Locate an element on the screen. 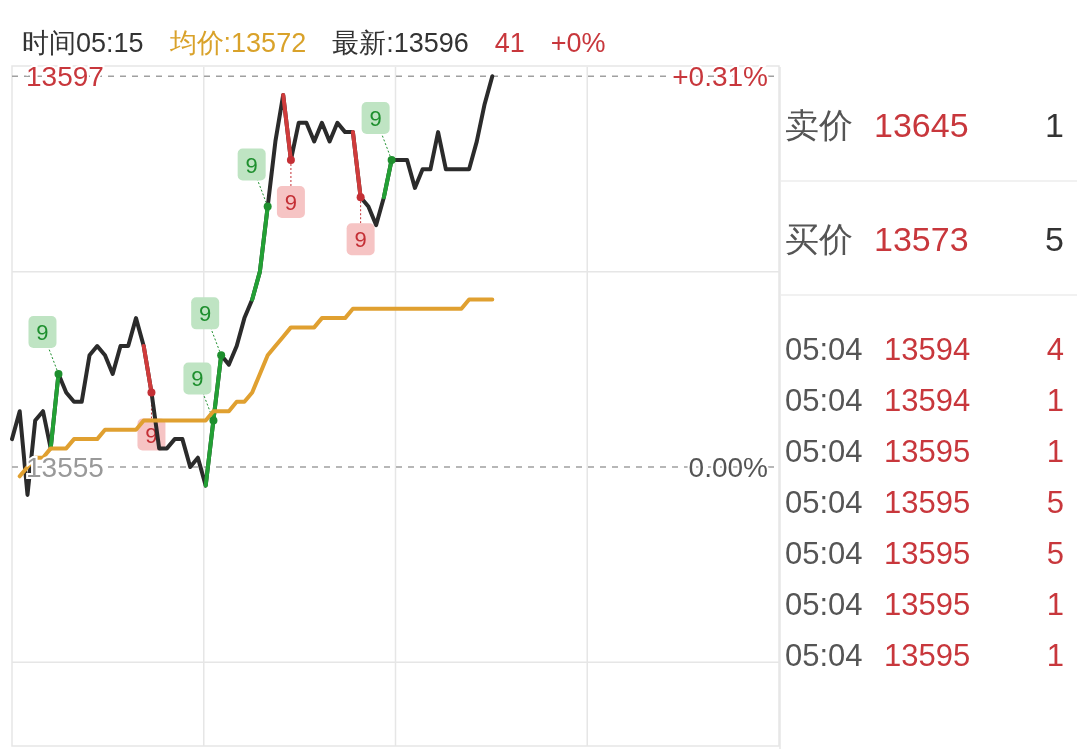 The height and width of the screenshot is (749, 1077). series-label: 9 is located at coordinates (291, 203).